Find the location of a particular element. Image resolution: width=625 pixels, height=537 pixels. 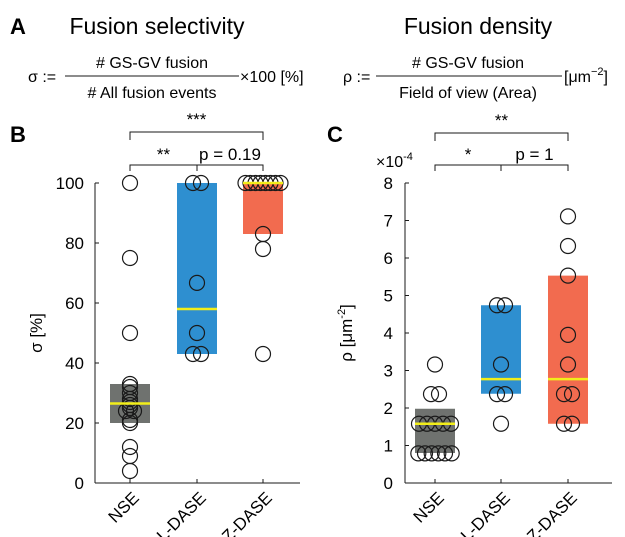

chart-c-xtick-label-z-dase: Z-DASE is located at coordinates (552, 512).